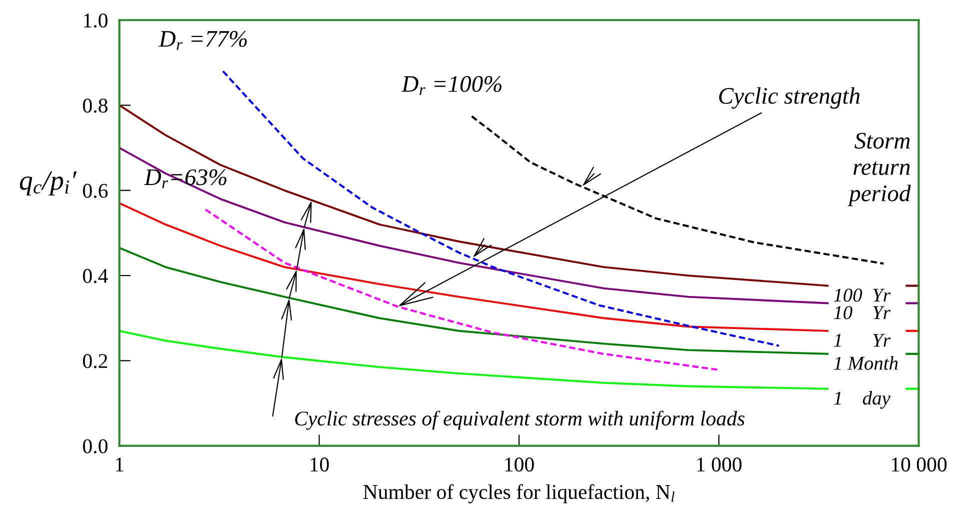 This screenshot has height=516, width=955. What do you see at coordinates (919, 465) in the screenshot?
I see `x-tick-label: 10 000` at bounding box center [919, 465].